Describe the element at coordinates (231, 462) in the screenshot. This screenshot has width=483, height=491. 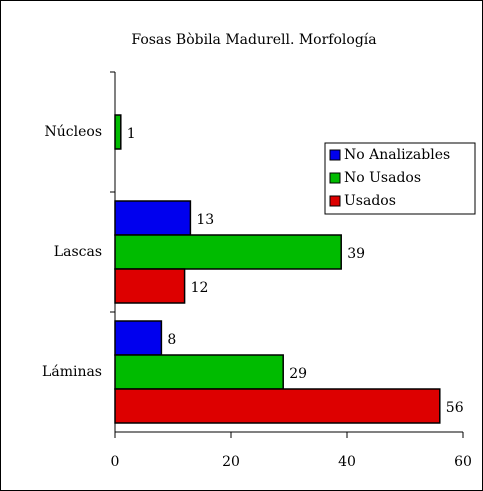
I see `x-tick-label: 20` at that location.